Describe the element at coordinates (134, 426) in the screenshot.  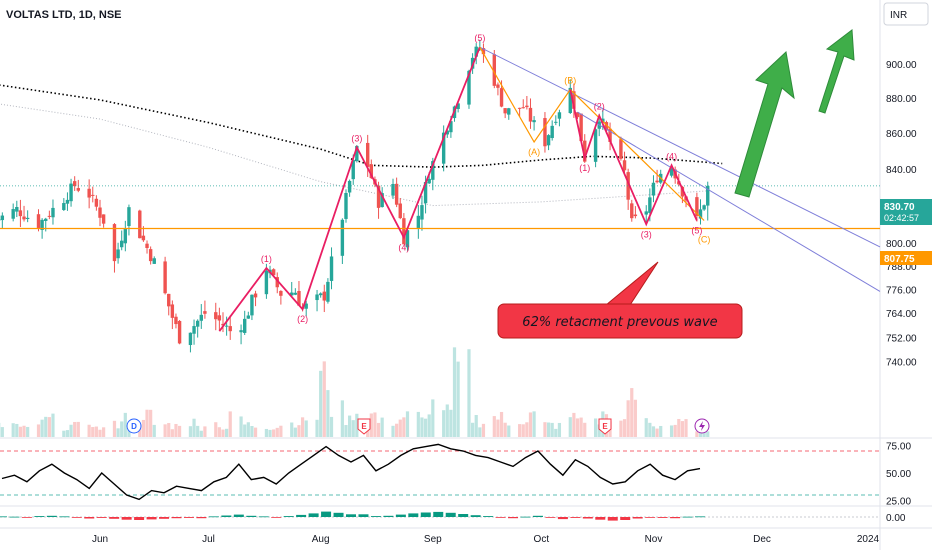
I see `dividend-badge: D` at that location.